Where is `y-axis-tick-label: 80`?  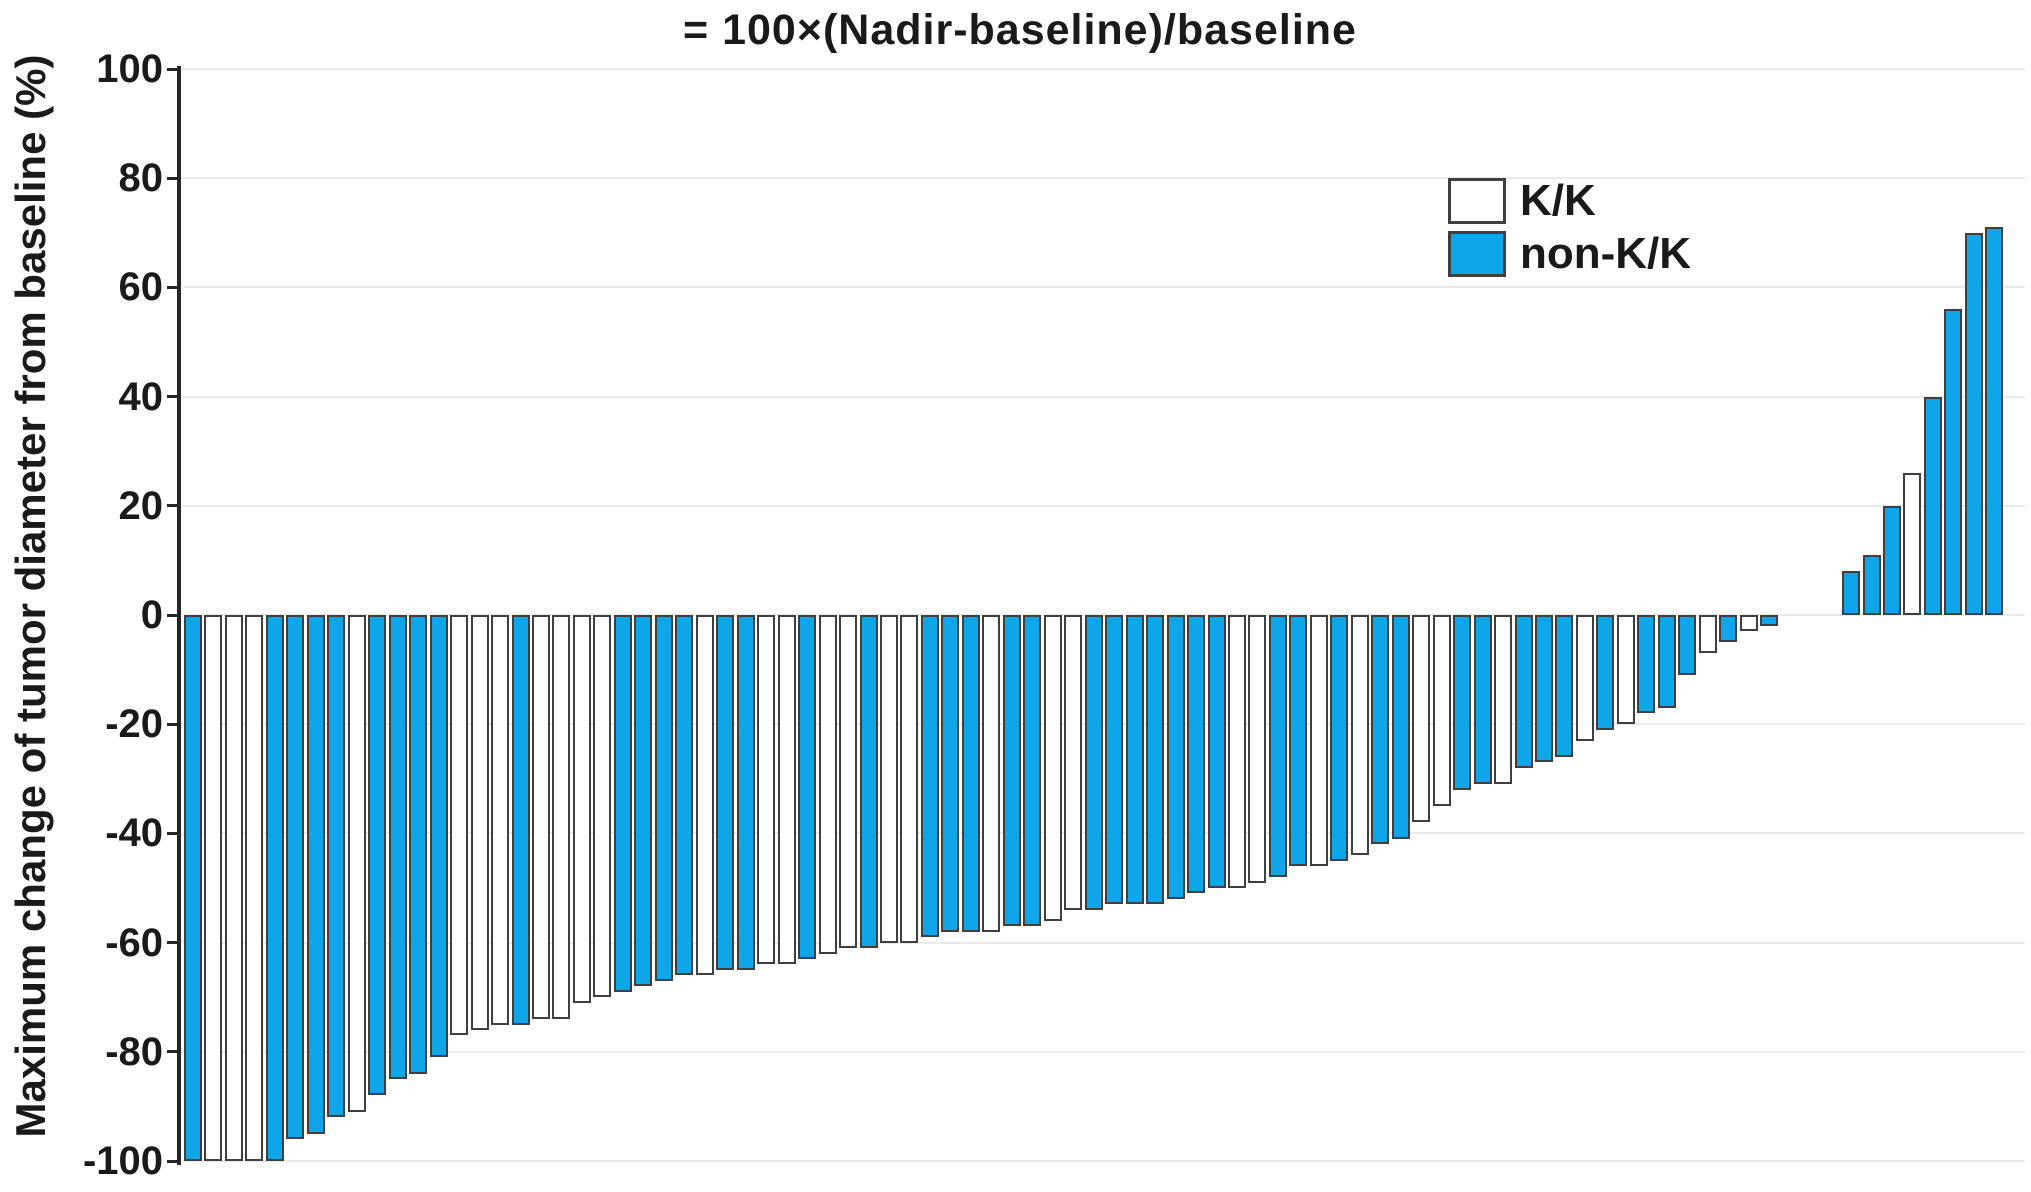
y-axis-tick-label: 80 is located at coordinates (141, 178).